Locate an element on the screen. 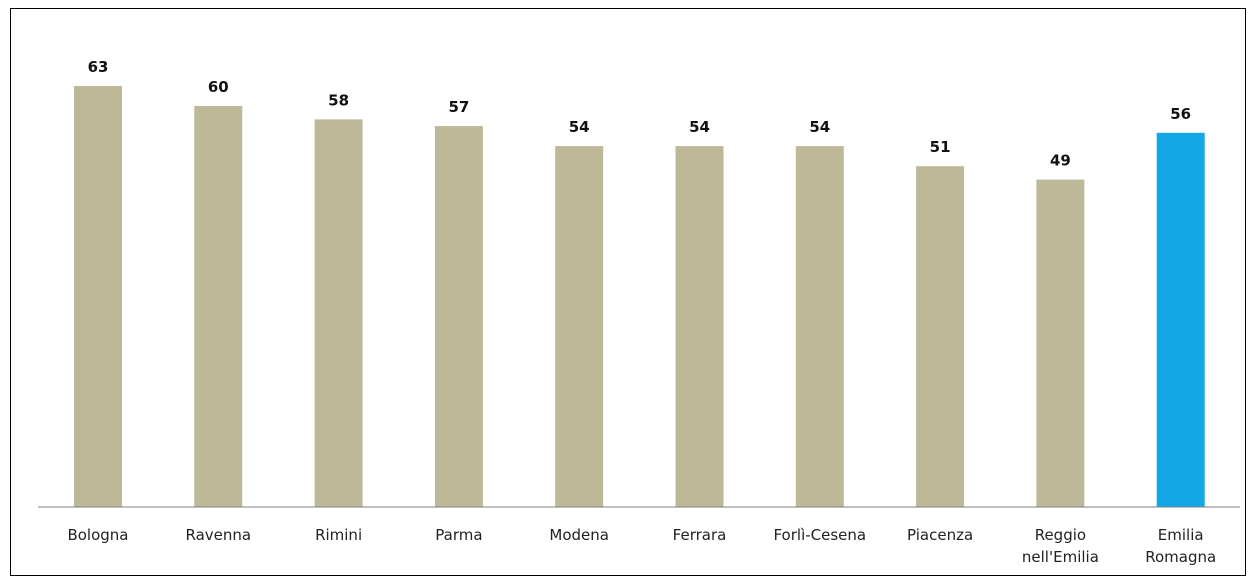 The image size is (1254, 582). value-label-8: 49 is located at coordinates (1060, 161).